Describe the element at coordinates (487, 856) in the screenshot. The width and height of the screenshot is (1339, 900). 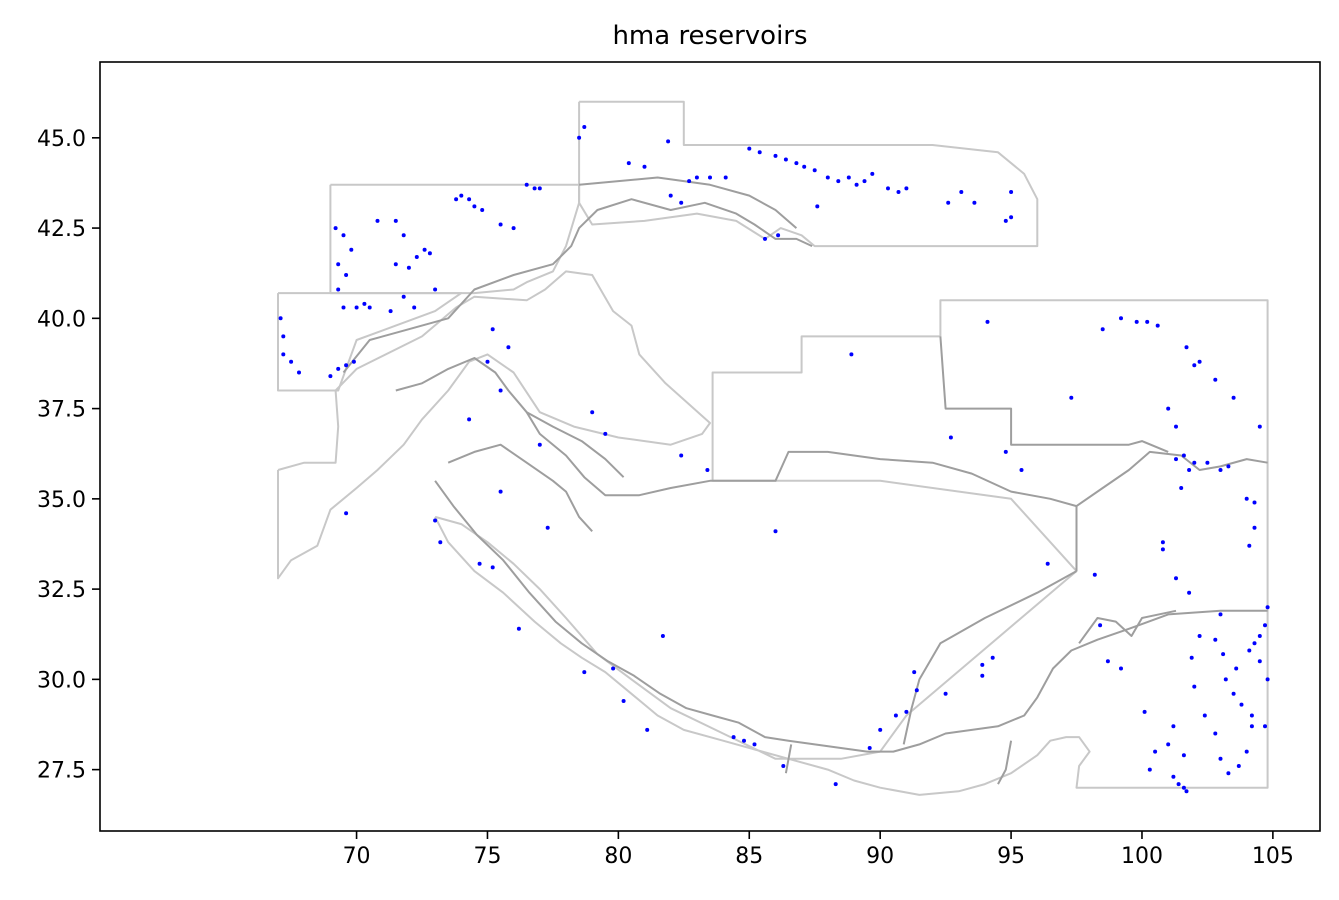
I see `x-tick-label: 75` at that location.